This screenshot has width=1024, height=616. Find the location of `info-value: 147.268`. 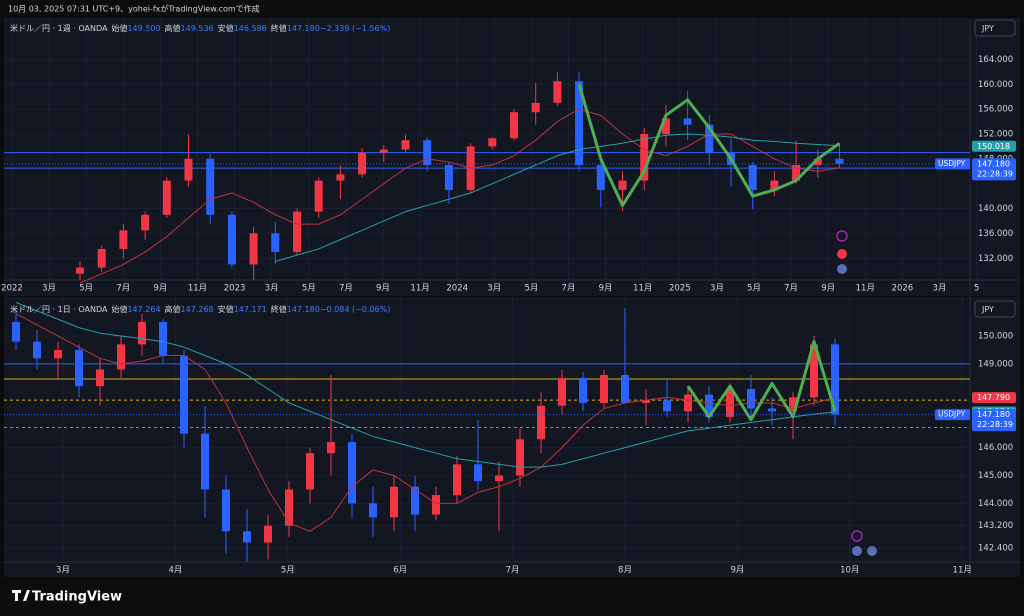

info-value: 147.268 is located at coordinates (197, 309).